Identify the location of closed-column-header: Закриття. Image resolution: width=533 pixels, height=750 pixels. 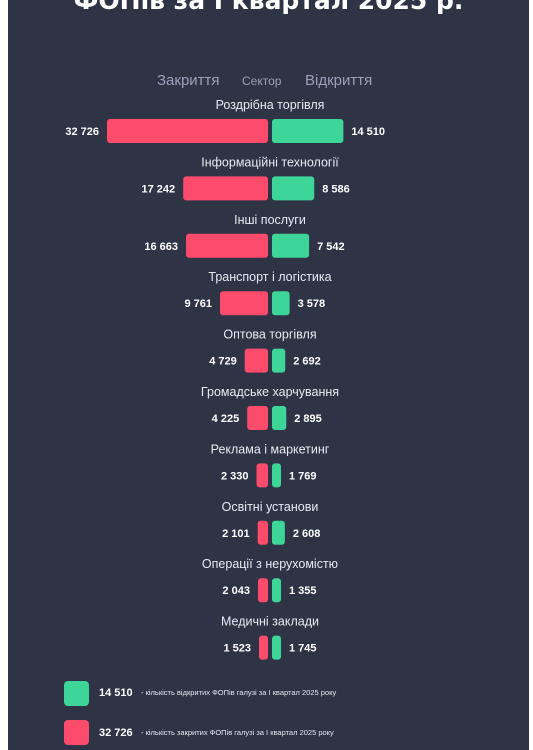
(188, 80).